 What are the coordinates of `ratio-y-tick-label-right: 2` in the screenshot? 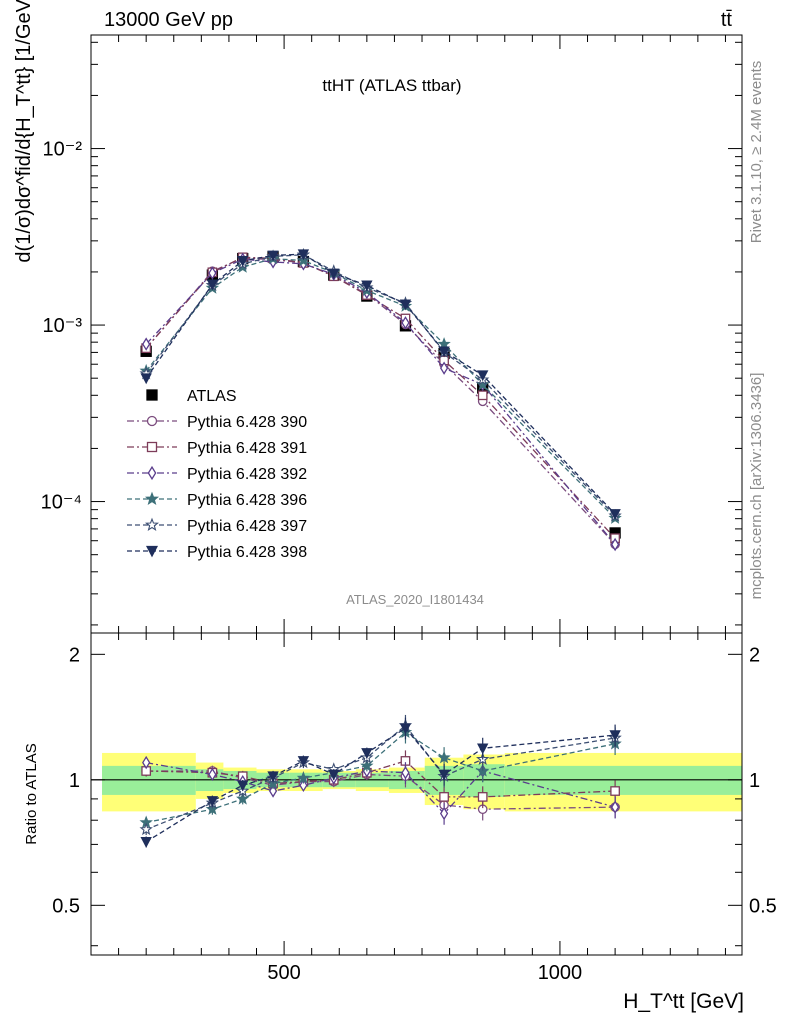 It's located at (754, 655).